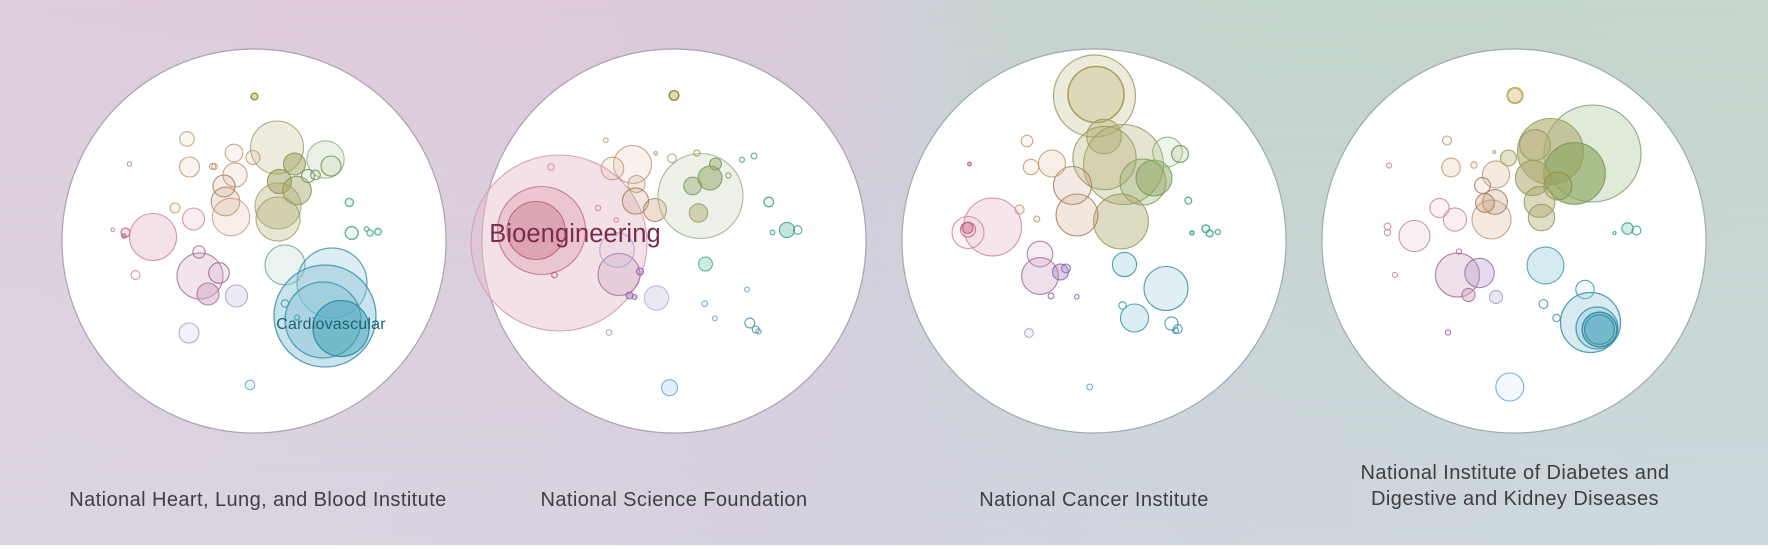 This screenshot has width=1768, height=550. Describe the element at coordinates (673, 500) in the screenshot. I see `svg-text: National Science Foundation` at that location.